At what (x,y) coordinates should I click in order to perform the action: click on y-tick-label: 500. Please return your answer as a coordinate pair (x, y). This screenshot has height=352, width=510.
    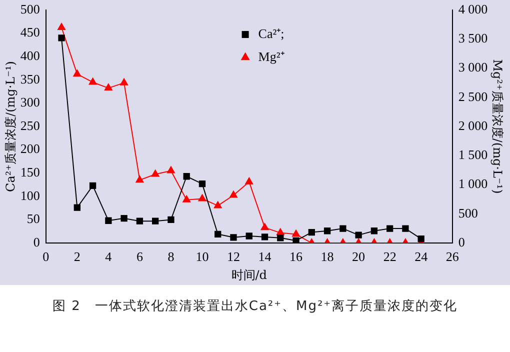
    Looking at the image, I should click on (30, 8).